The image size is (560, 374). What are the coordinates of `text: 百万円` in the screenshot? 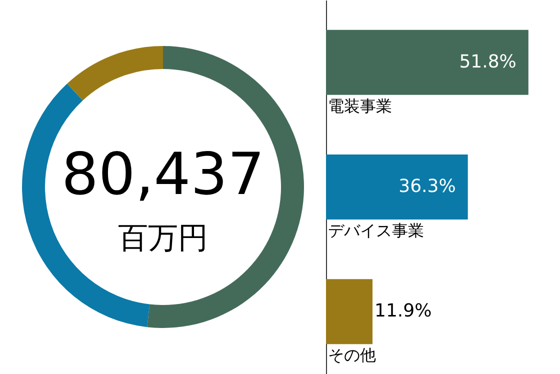 It's located at (163, 238).